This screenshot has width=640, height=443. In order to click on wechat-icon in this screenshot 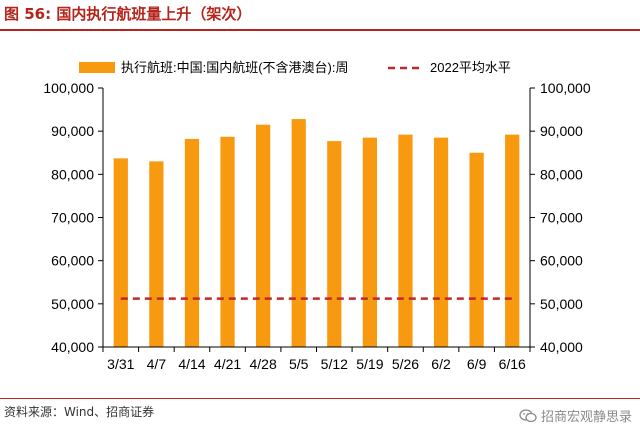, I will do `click(528, 415)`.